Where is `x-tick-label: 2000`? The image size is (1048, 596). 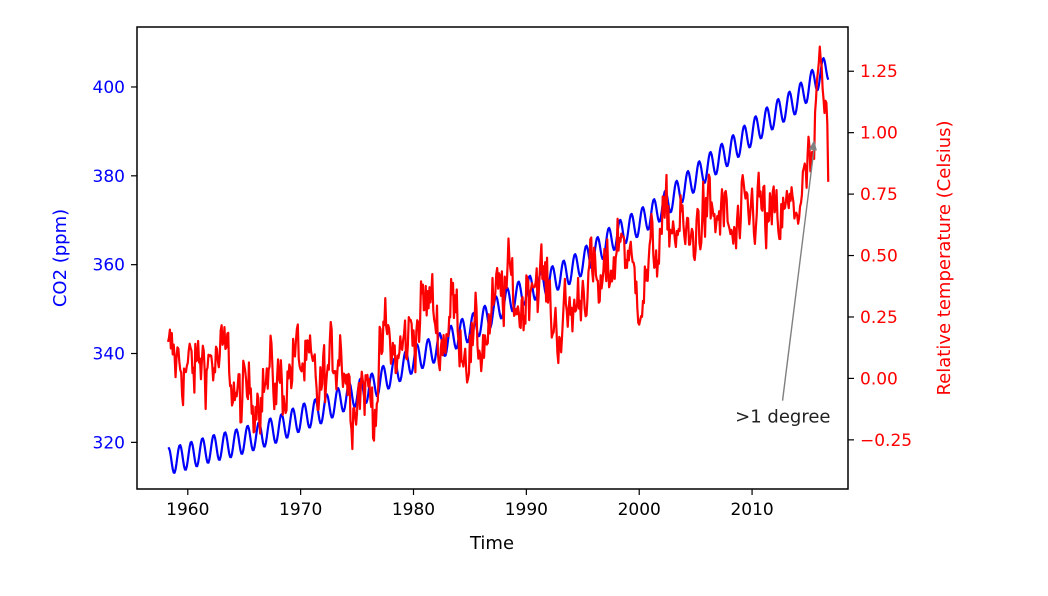
x-tick-label: 2000 is located at coordinates (639, 510).